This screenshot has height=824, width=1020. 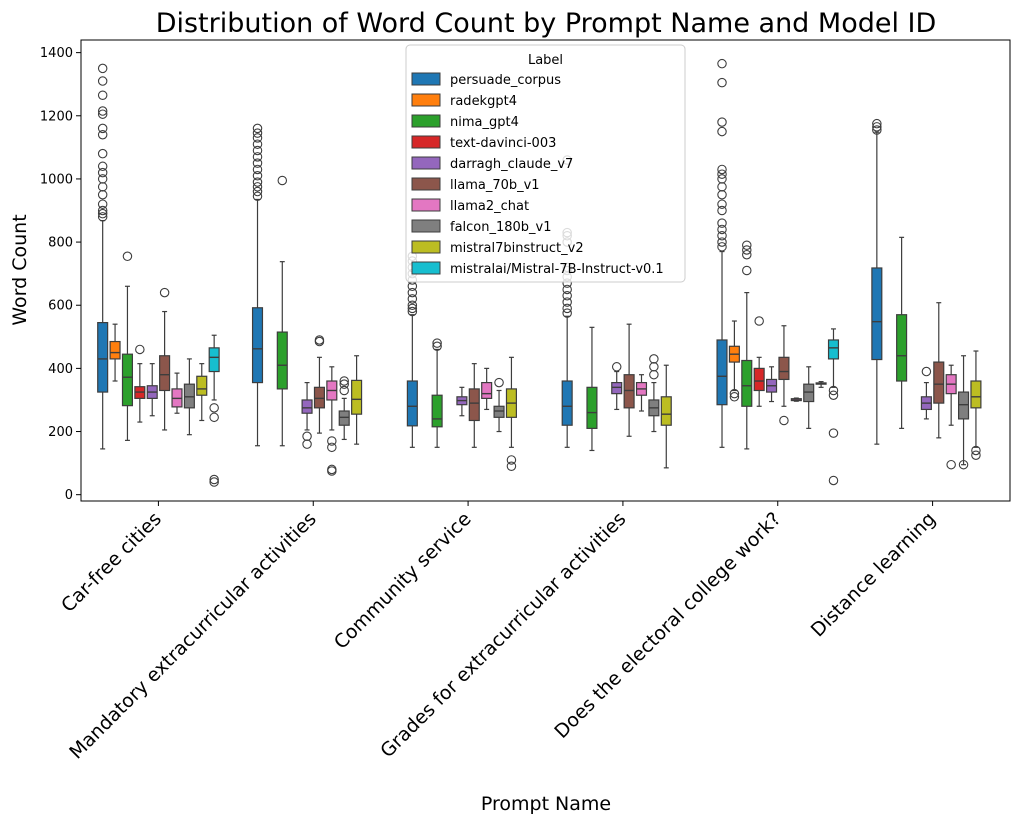 What do you see at coordinates (503, 143) in the screenshot?
I see `legend-label: text-davinci-003` at bounding box center [503, 143].